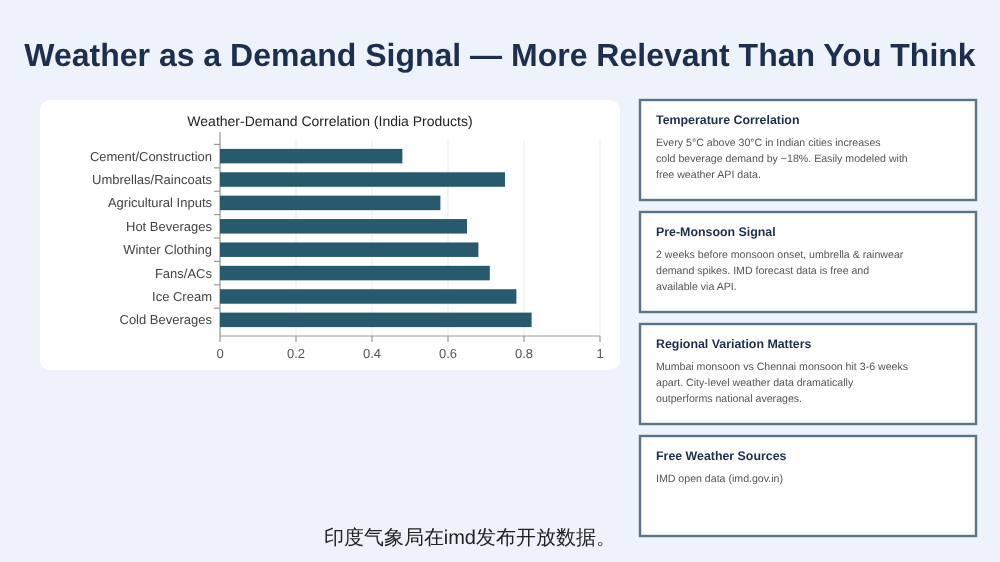 The height and width of the screenshot is (562, 1000). I want to click on chart-title: Weather as a Demand Signal — More Relevant Than You Think, so click(500, 57).